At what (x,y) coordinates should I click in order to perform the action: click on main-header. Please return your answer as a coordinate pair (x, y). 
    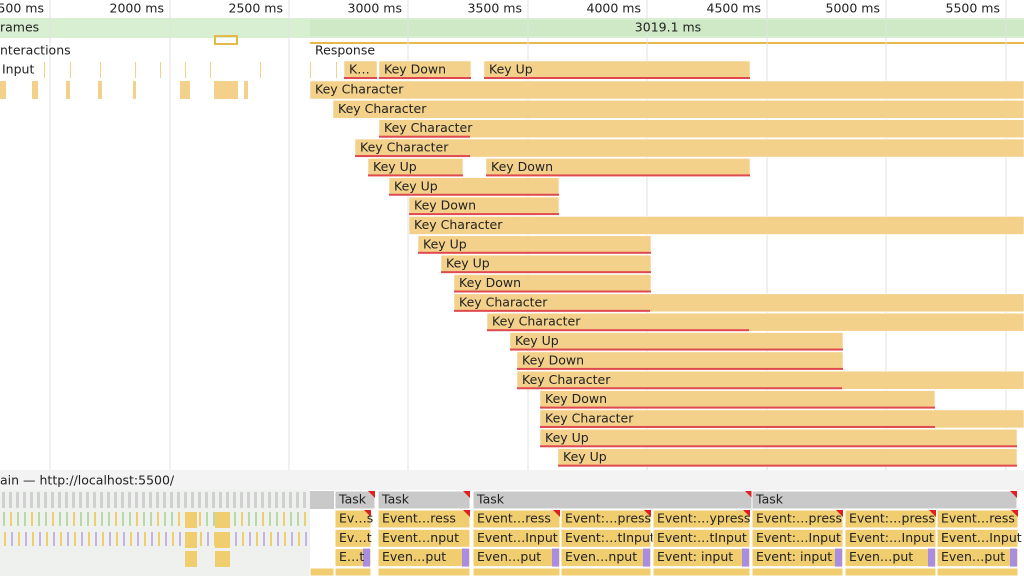
    Looking at the image, I should click on (512, 480).